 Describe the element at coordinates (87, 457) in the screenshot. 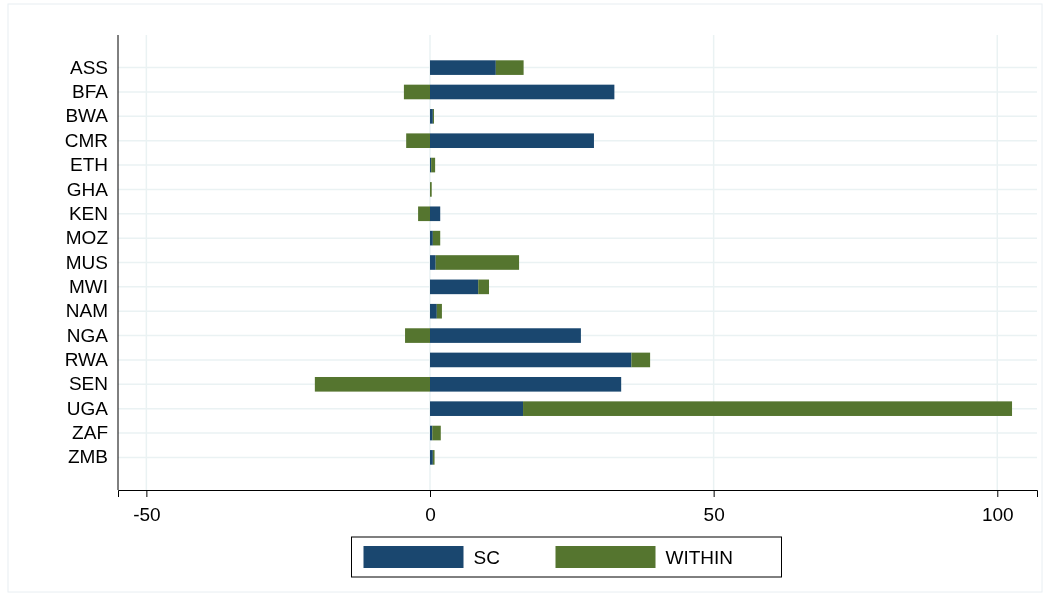

I see `y-tick-label: ZMB` at that location.